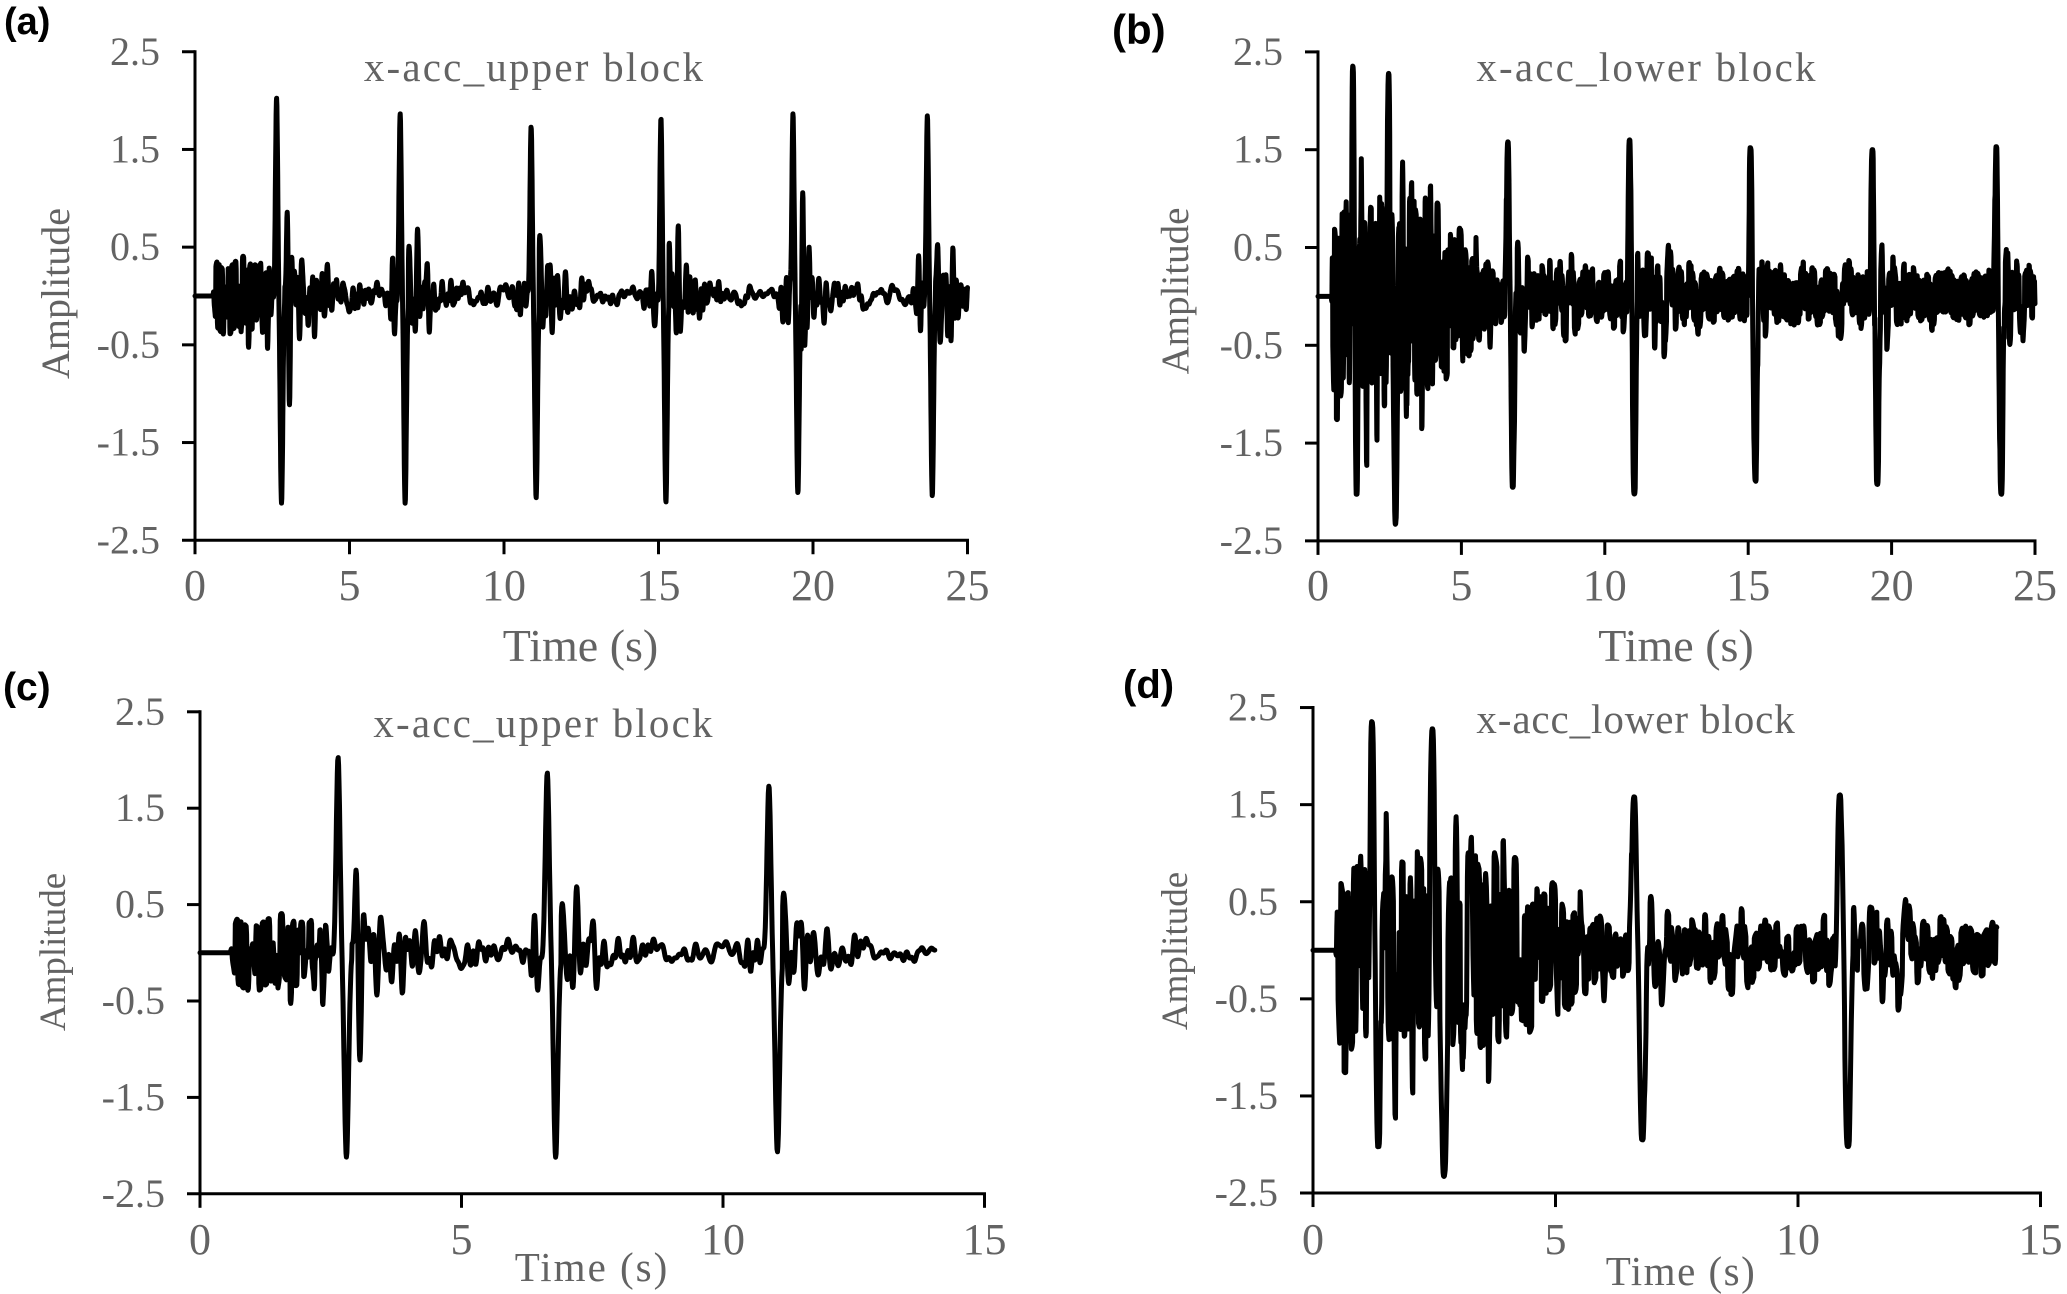  I want to click on svg-text: (a), so click(27, 22).